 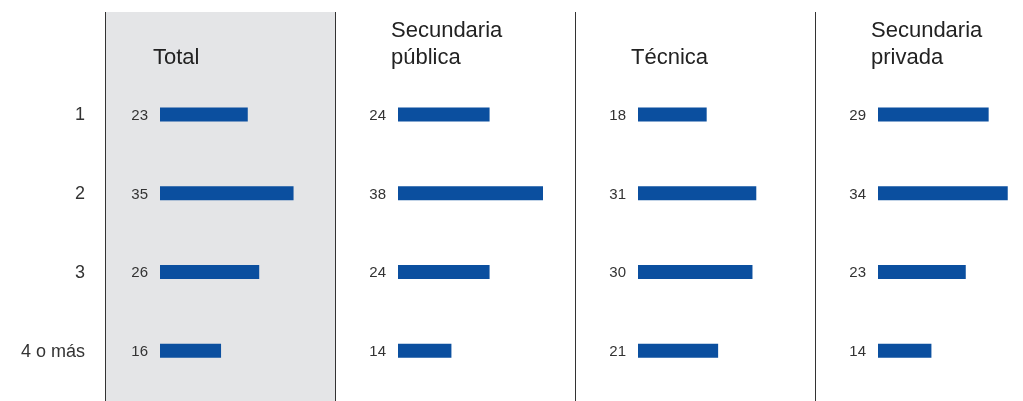 What do you see at coordinates (79, 193) in the screenshot?
I see `y-tick-label: 2` at bounding box center [79, 193].